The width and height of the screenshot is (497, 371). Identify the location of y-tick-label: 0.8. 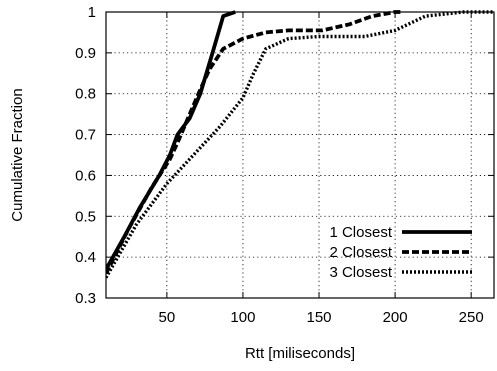
(85, 94).